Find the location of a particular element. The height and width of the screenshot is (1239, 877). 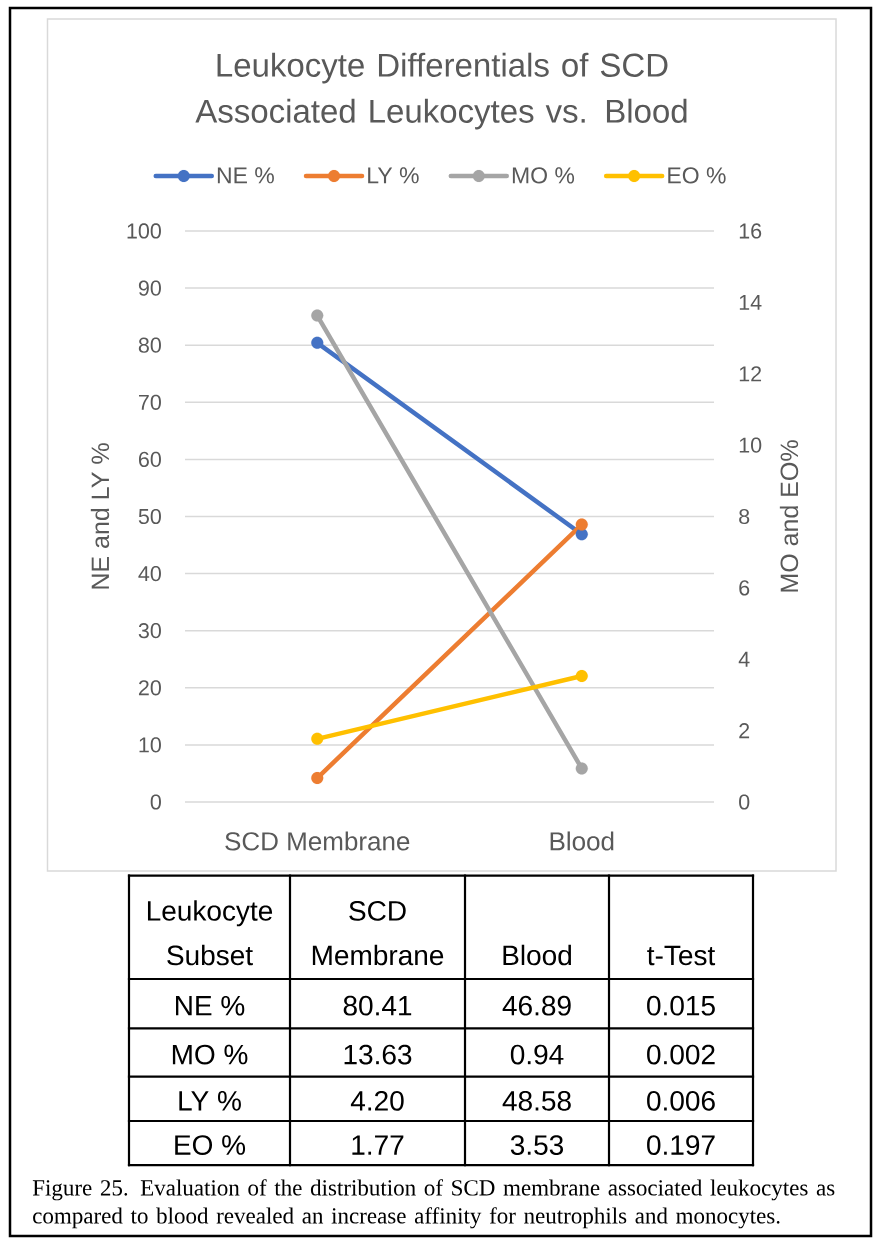

y2-tick-label: 14 is located at coordinates (750, 302).